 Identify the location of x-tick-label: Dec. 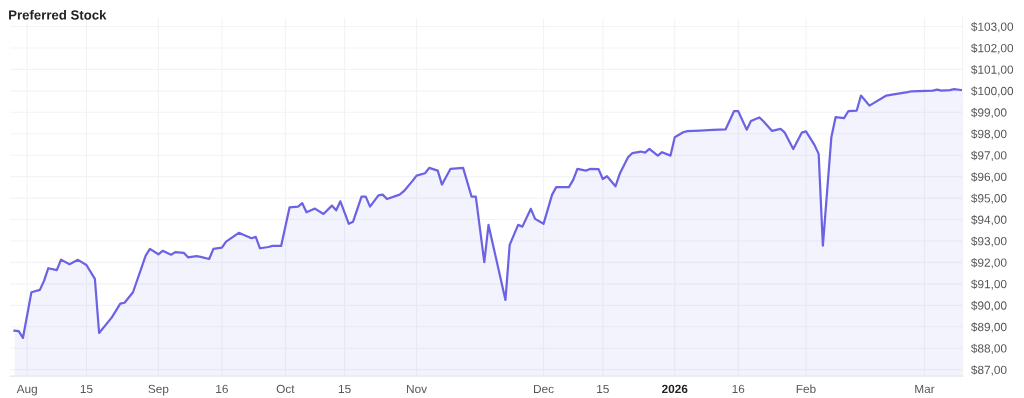
(544, 389).